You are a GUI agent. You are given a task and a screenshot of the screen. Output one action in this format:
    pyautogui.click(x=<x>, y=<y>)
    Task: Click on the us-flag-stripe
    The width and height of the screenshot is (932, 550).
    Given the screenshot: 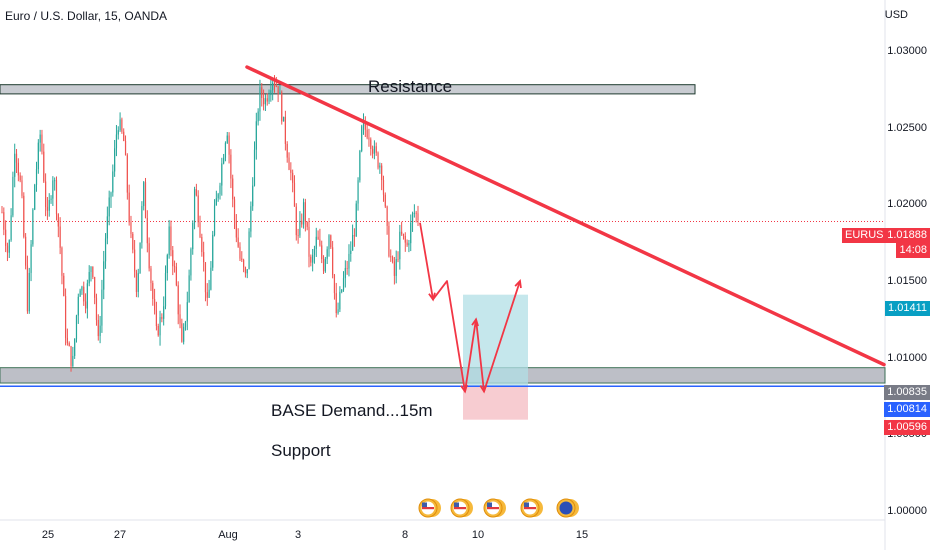 What is the action you would take?
    pyautogui.click(x=493, y=508)
    